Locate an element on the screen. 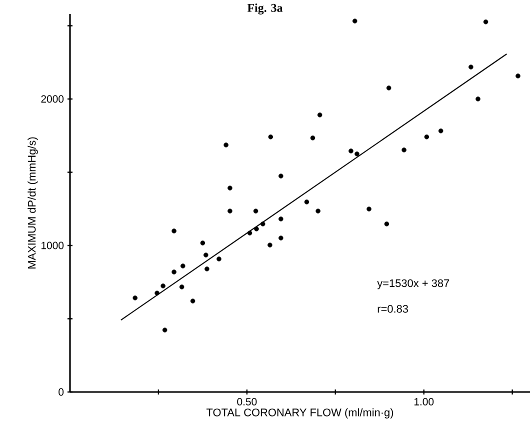 This screenshot has width=530, height=436. y-tick-label: 1000 is located at coordinates (53, 246).